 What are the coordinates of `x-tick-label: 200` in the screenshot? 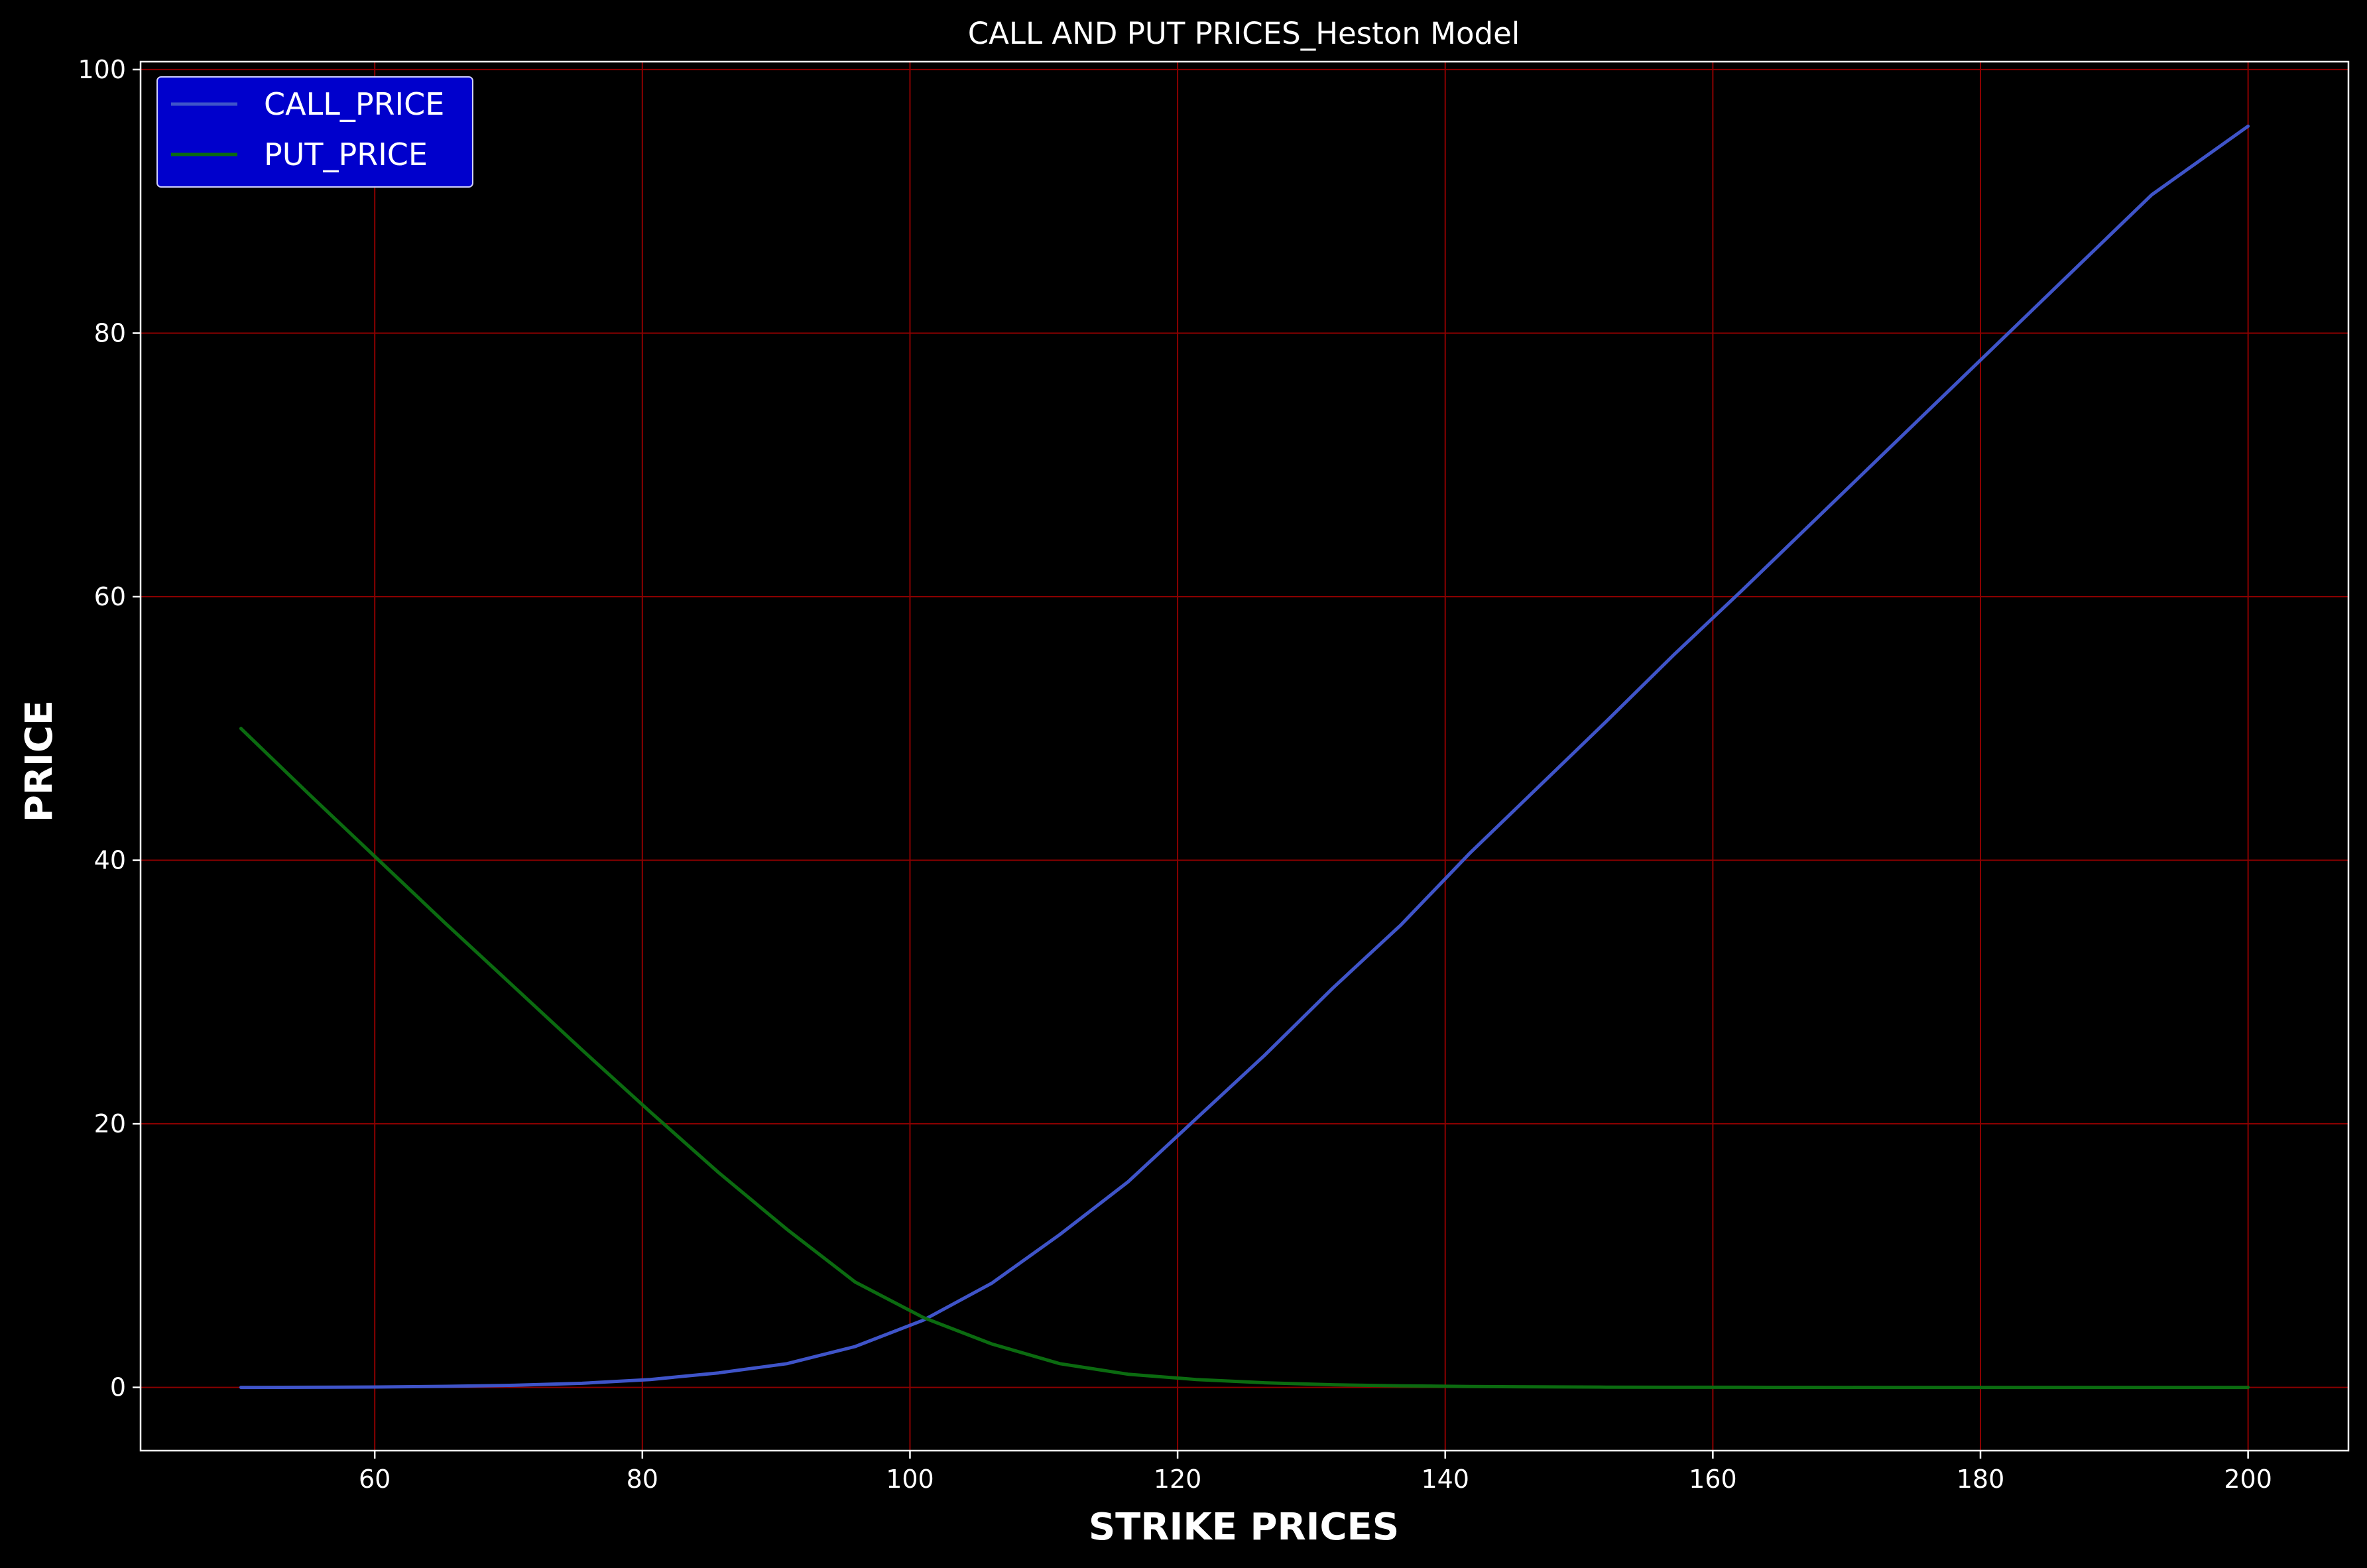 It's located at (2248, 1479).